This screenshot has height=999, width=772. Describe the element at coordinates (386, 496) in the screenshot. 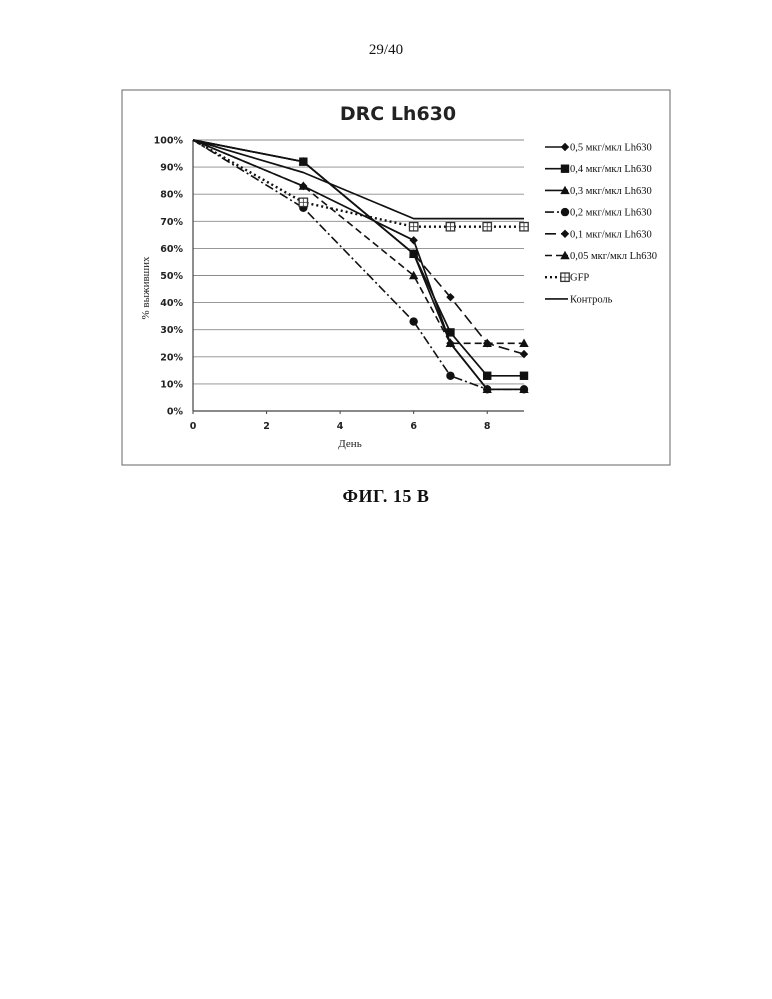

I see `figure-caption: ФИГ. 15 В` at that location.